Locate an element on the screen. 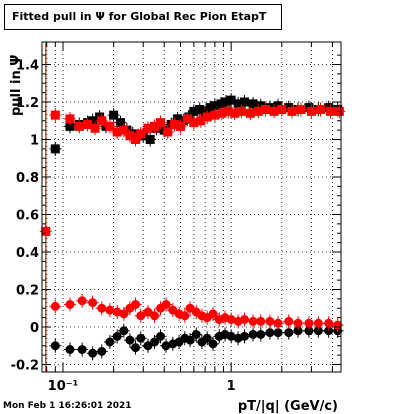 The height and width of the screenshot is (414, 400). y-tick-label: 0 is located at coordinates (34, 328).